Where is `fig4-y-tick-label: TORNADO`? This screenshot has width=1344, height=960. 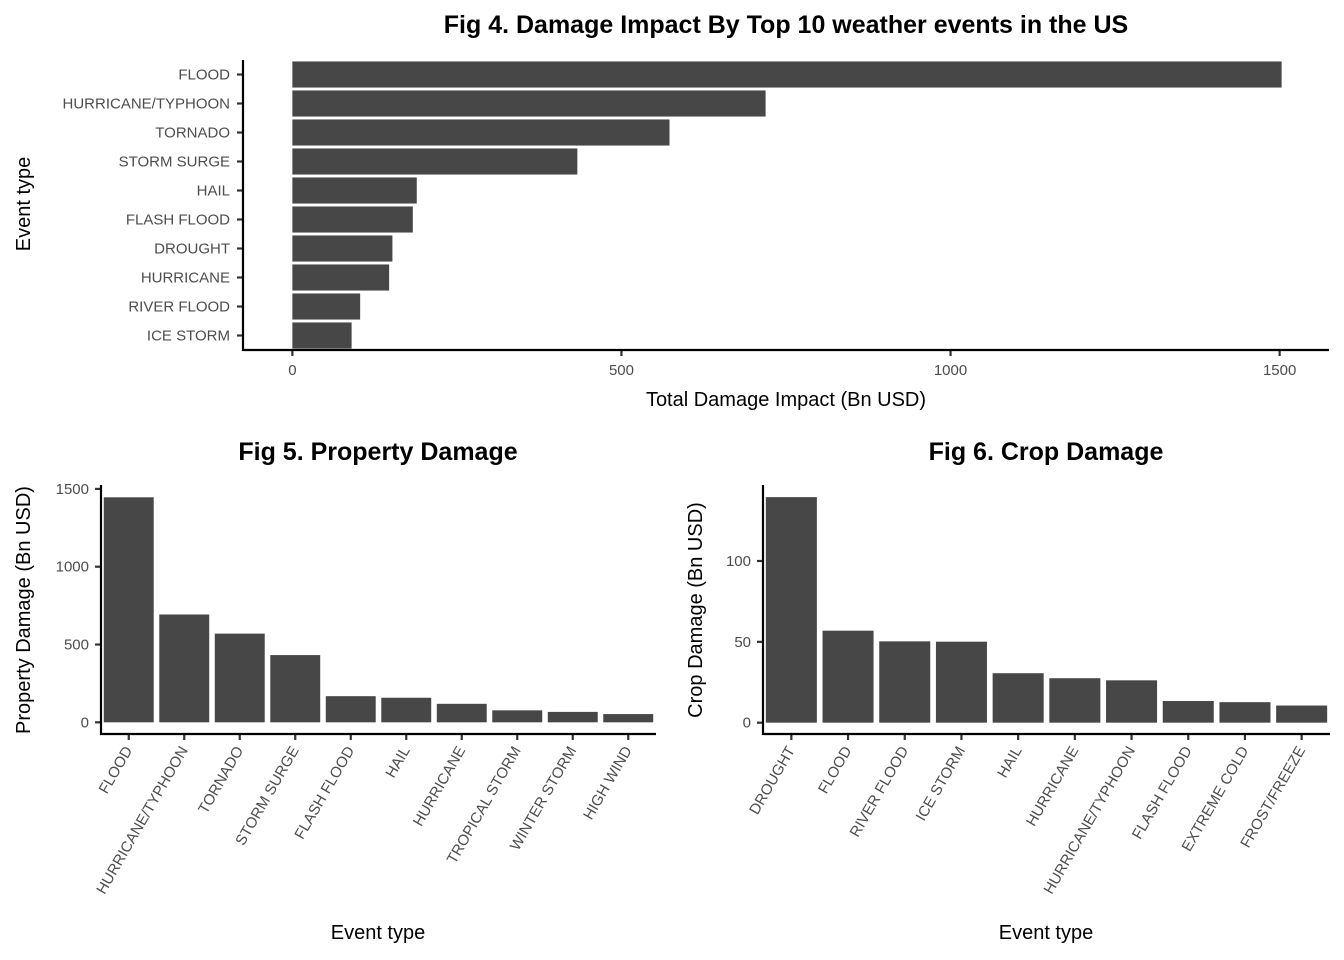 fig4-y-tick-label: TORNADO is located at coordinates (192, 133).